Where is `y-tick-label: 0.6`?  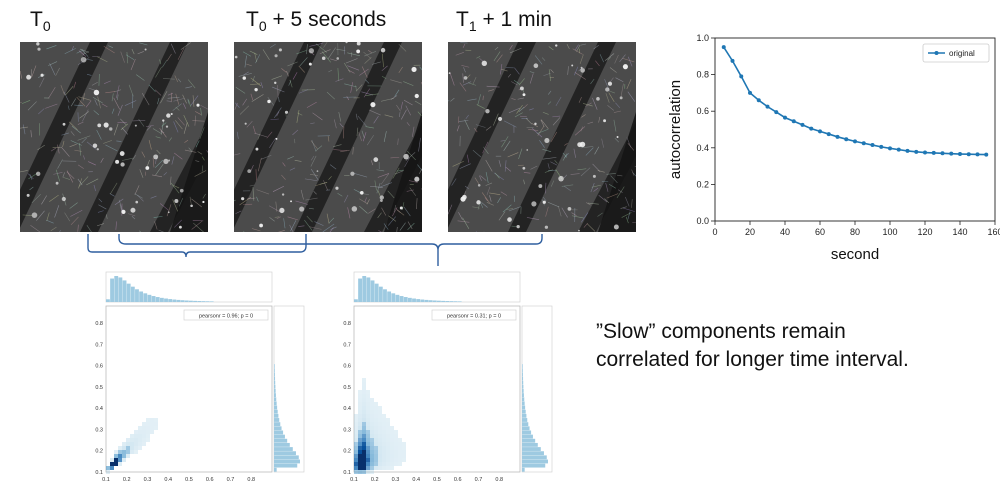 y-tick-label: 0.6 is located at coordinates (702, 111).